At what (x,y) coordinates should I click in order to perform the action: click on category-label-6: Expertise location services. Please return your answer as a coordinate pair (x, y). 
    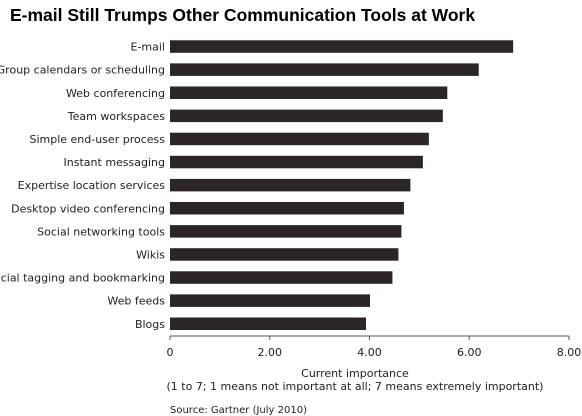
    Looking at the image, I should click on (92, 185).